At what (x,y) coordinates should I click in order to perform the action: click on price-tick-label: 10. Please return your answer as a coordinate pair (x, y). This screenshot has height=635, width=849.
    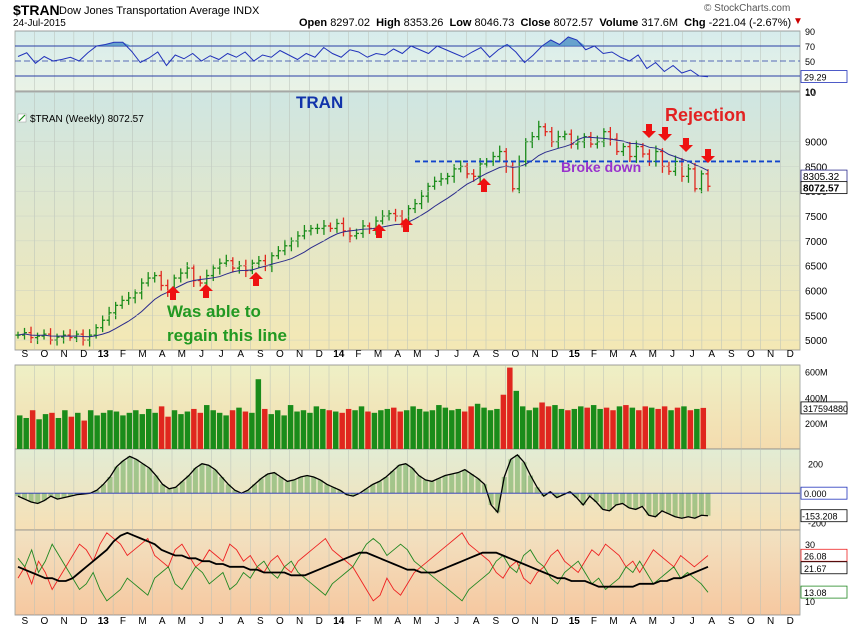
    Looking at the image, I should click on (811, 93).